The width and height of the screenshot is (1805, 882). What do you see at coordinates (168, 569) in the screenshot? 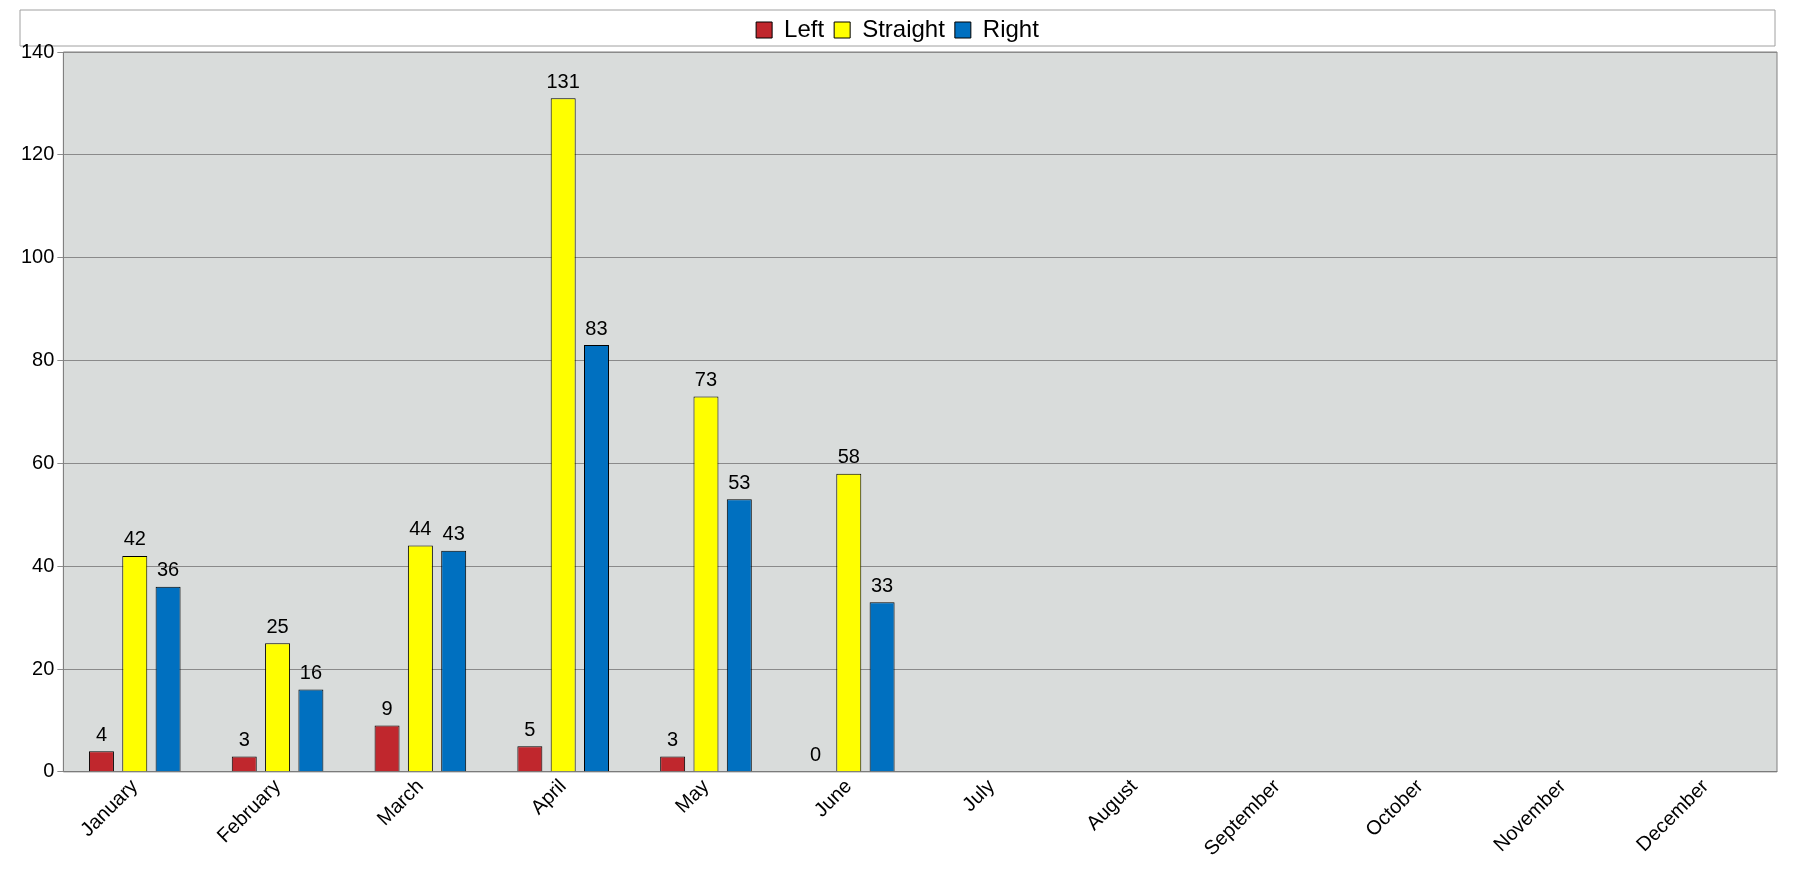
I see `data-label: 36` at bounding box center [168, 569].